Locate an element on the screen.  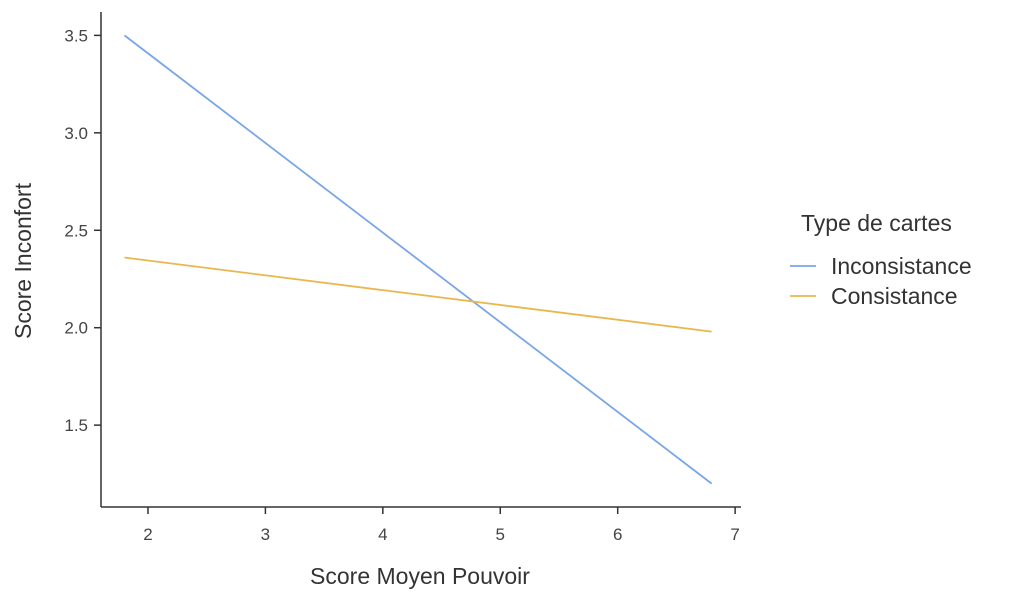
x-axis-title: Score Moyen Pouvoir is located at coordinates (420, 576).